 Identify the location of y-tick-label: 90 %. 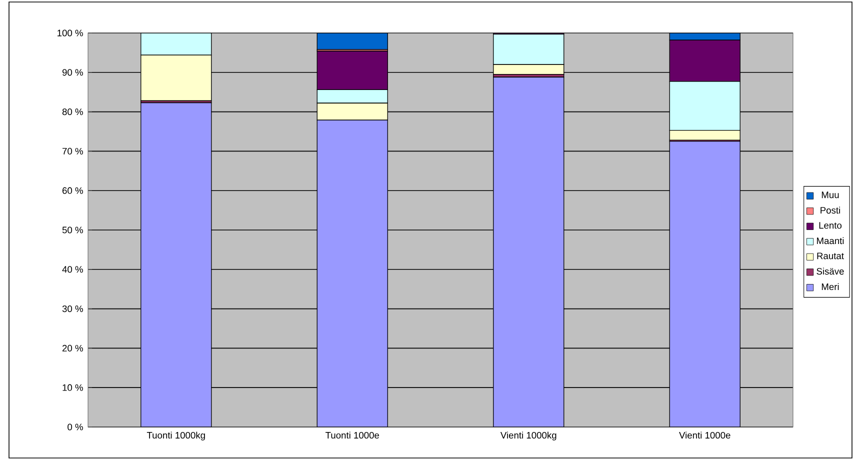
(72, 72).